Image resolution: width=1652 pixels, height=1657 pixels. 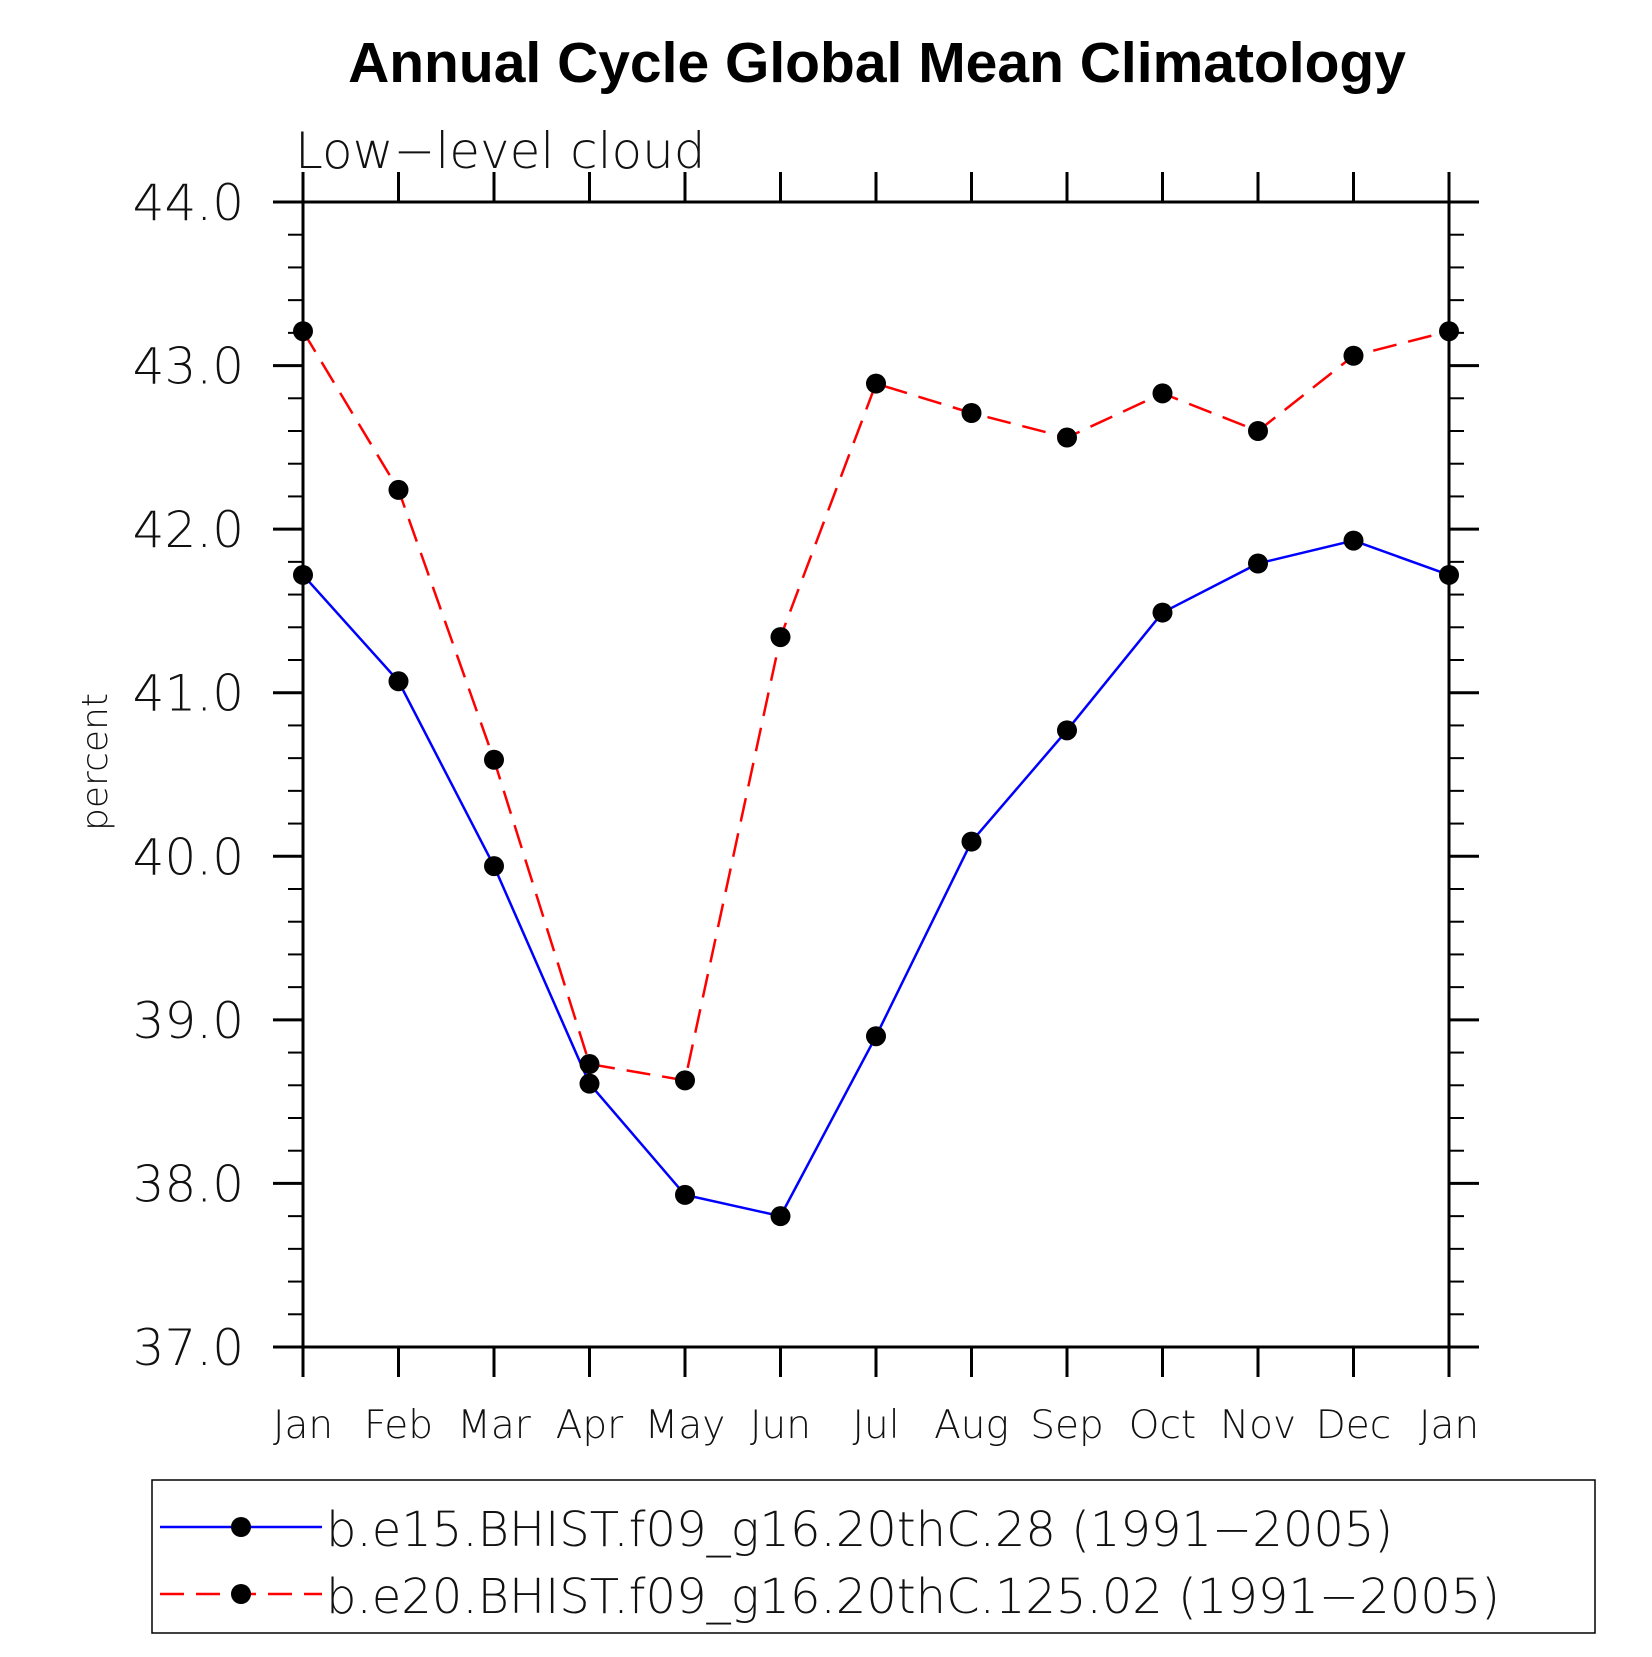 I want to click on x-tick-label: Dec, so click(x=1353, y=1425).